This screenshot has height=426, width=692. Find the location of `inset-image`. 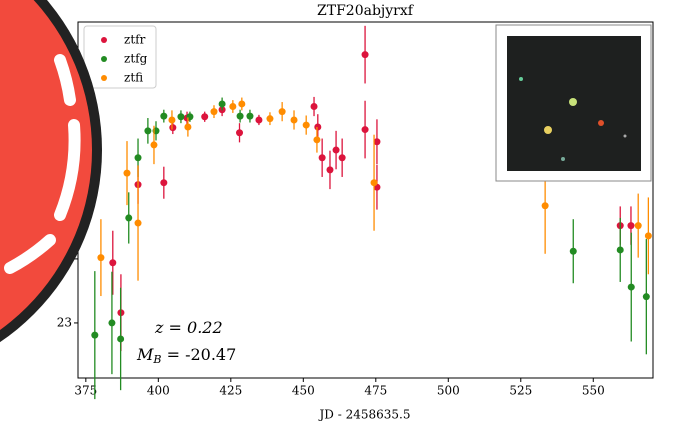

inset-image is located at coordinates (573, 103).